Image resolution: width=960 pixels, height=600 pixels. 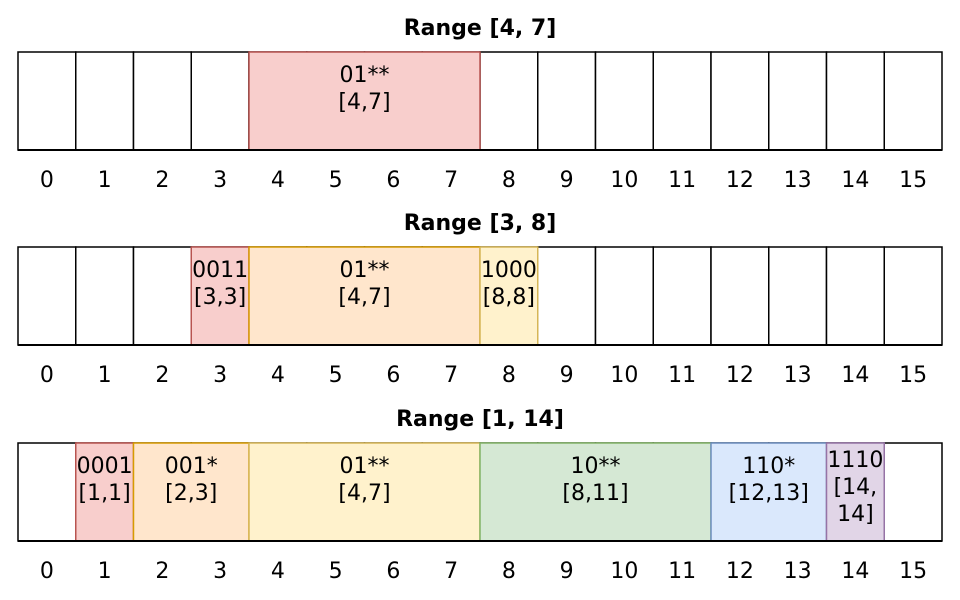 What do you see at coordinates (480, 223) in the screenshot?
I see `panel-title: Range [3, 8]` at bounding box center [480, 223].